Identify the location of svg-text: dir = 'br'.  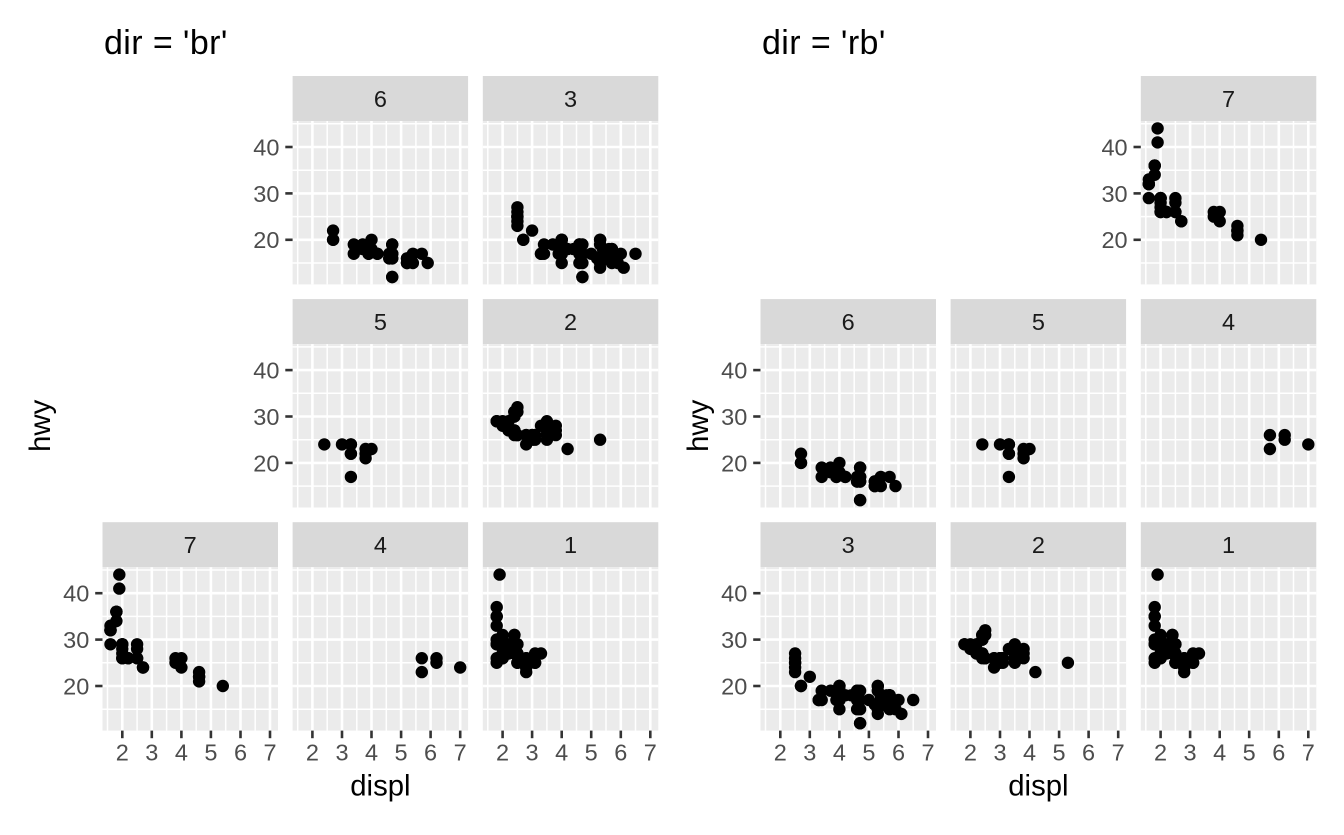
(166, 43).